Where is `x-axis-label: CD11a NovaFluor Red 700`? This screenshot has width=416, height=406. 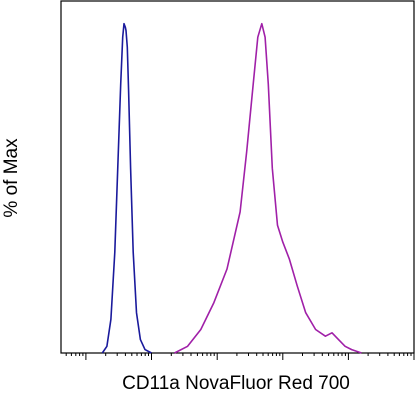
x-axis-label: CD11a NovaFluor Red 700 is located at coordinates (236, 383).